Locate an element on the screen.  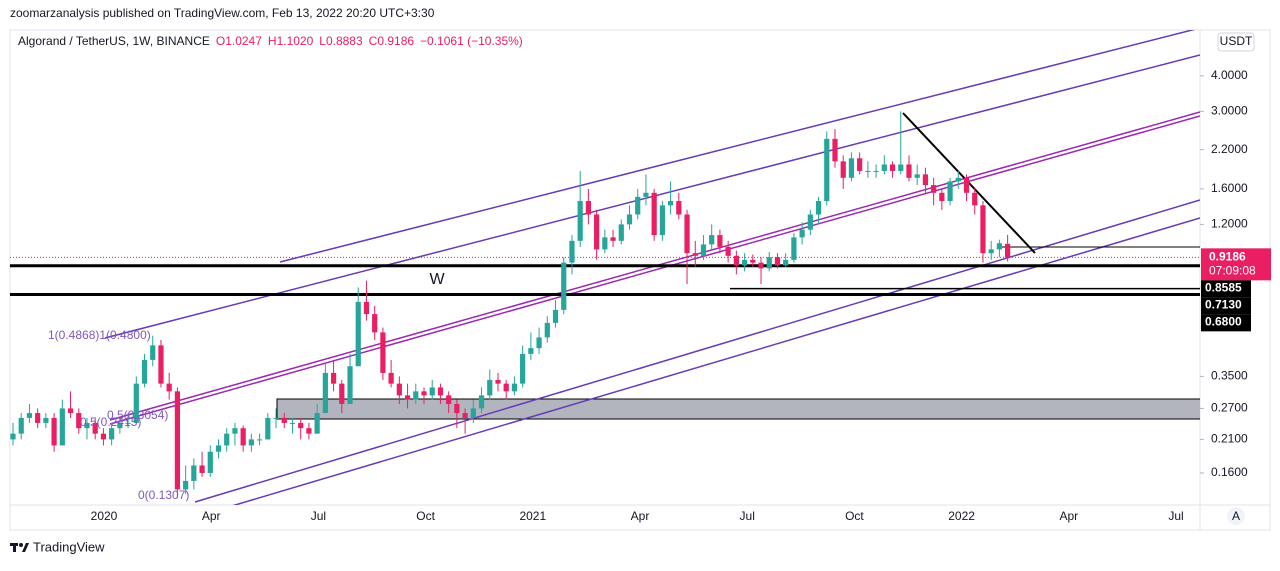
price-line-label: 0.7130 is located at coordinates (1223, 305).